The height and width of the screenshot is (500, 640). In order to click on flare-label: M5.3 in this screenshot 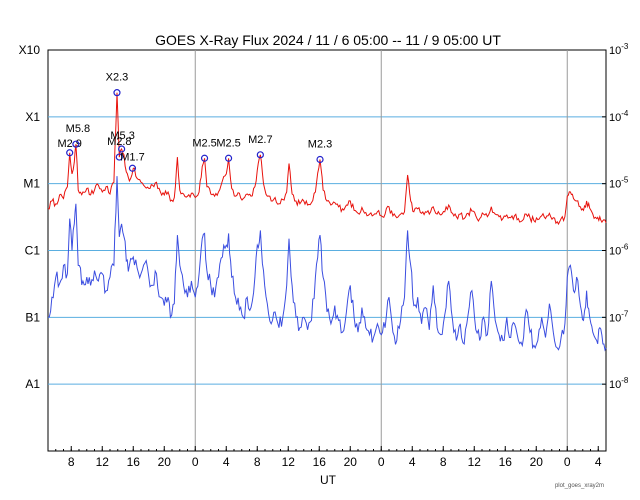, I will do `click(122, 136)`.